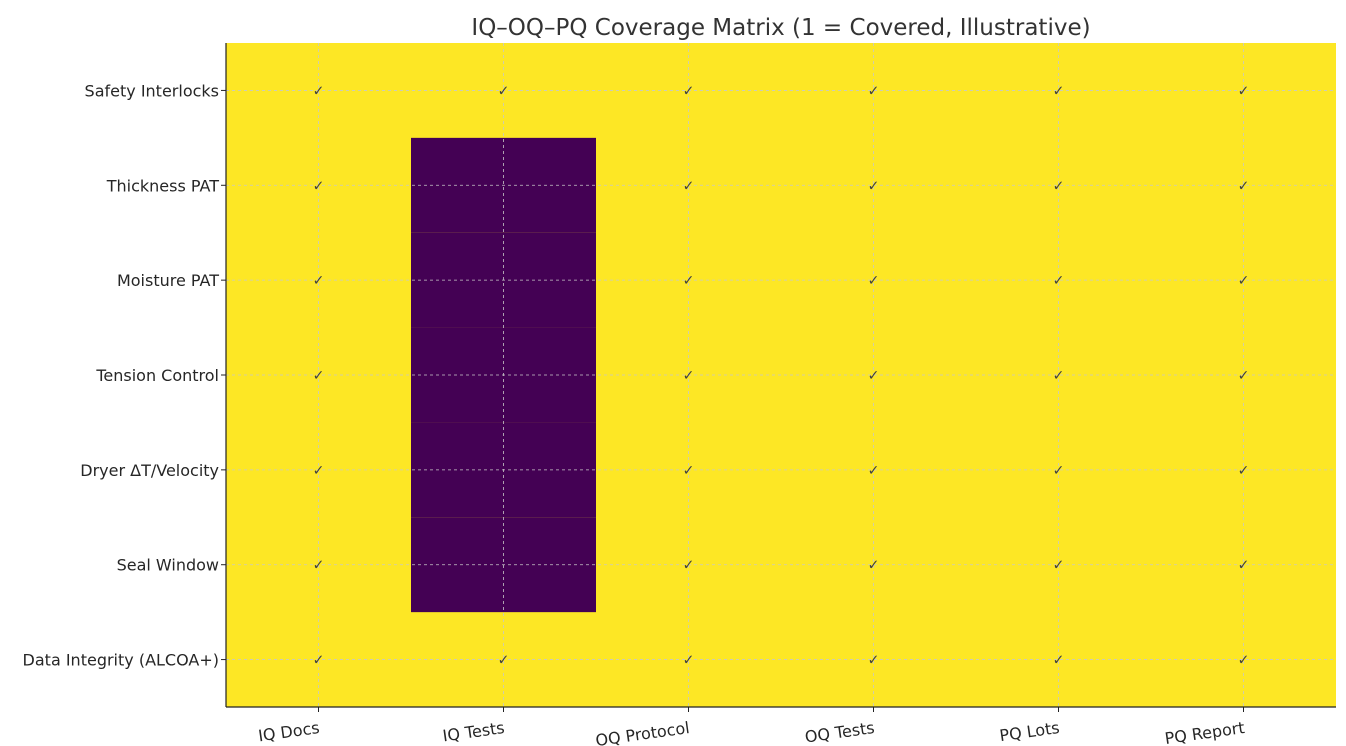 This screenshot has height=746, width=1346. I want to click on y-tick-label: Moisture PAT, so click(168, 280).